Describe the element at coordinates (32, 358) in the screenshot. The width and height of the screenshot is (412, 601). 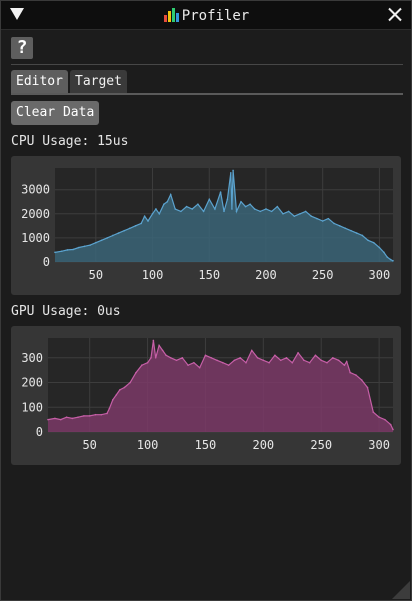
I see `y-tick-label: 300` at that location.